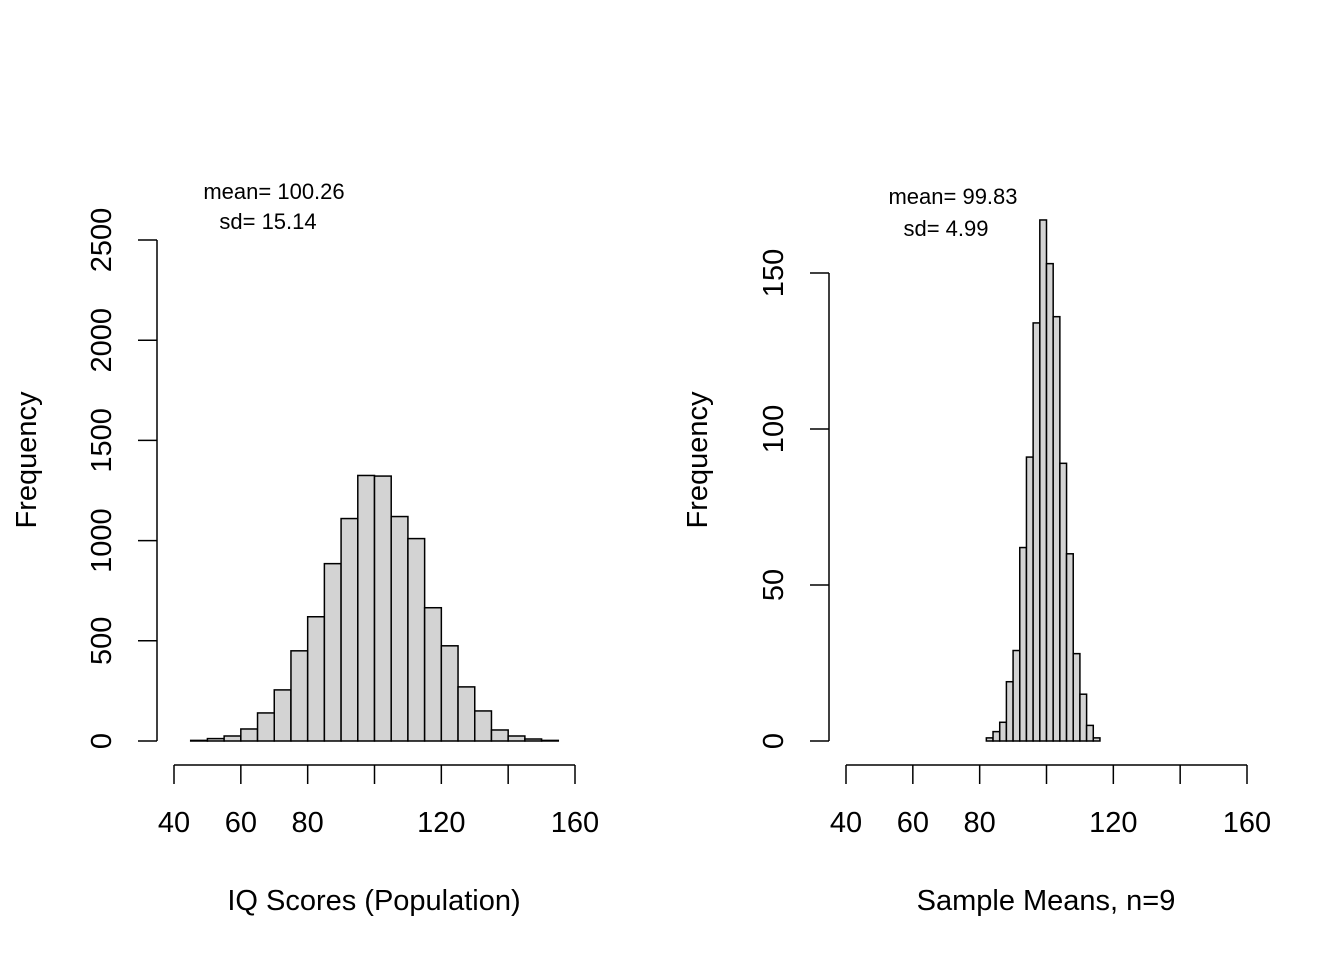  I want to click on population-y-tick-label: 1000, so click(102, 540).